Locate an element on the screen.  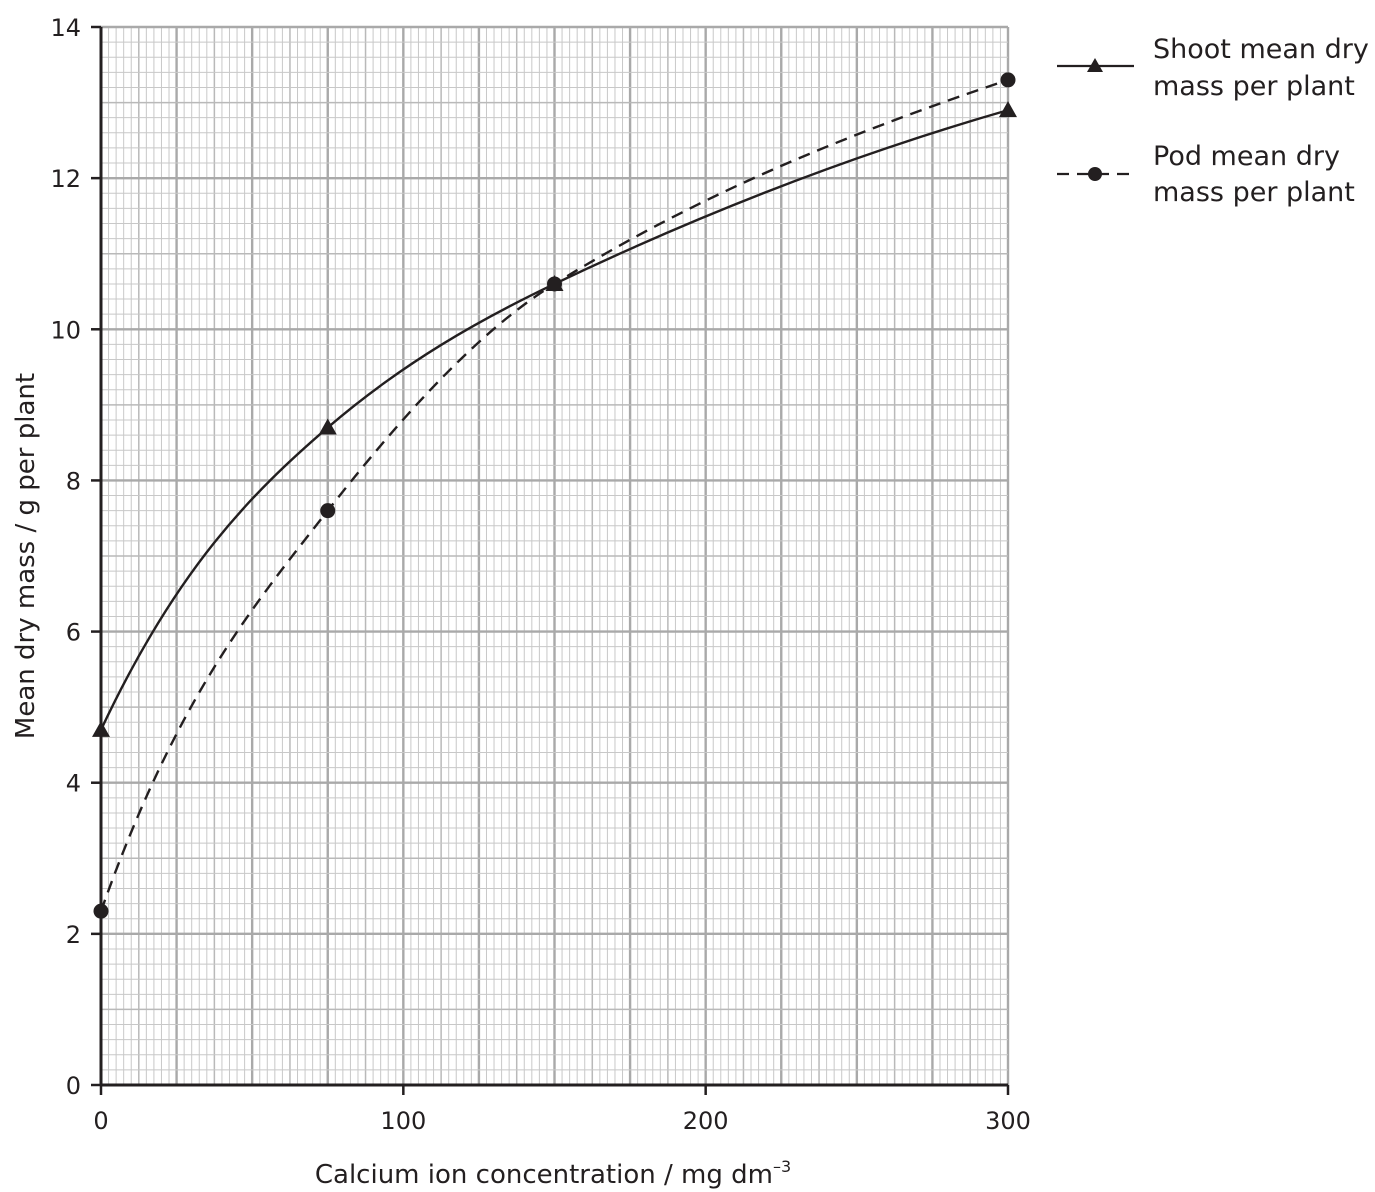
legend-label-shoot-line2: mass per plant is located at coordinates (1254, 86).